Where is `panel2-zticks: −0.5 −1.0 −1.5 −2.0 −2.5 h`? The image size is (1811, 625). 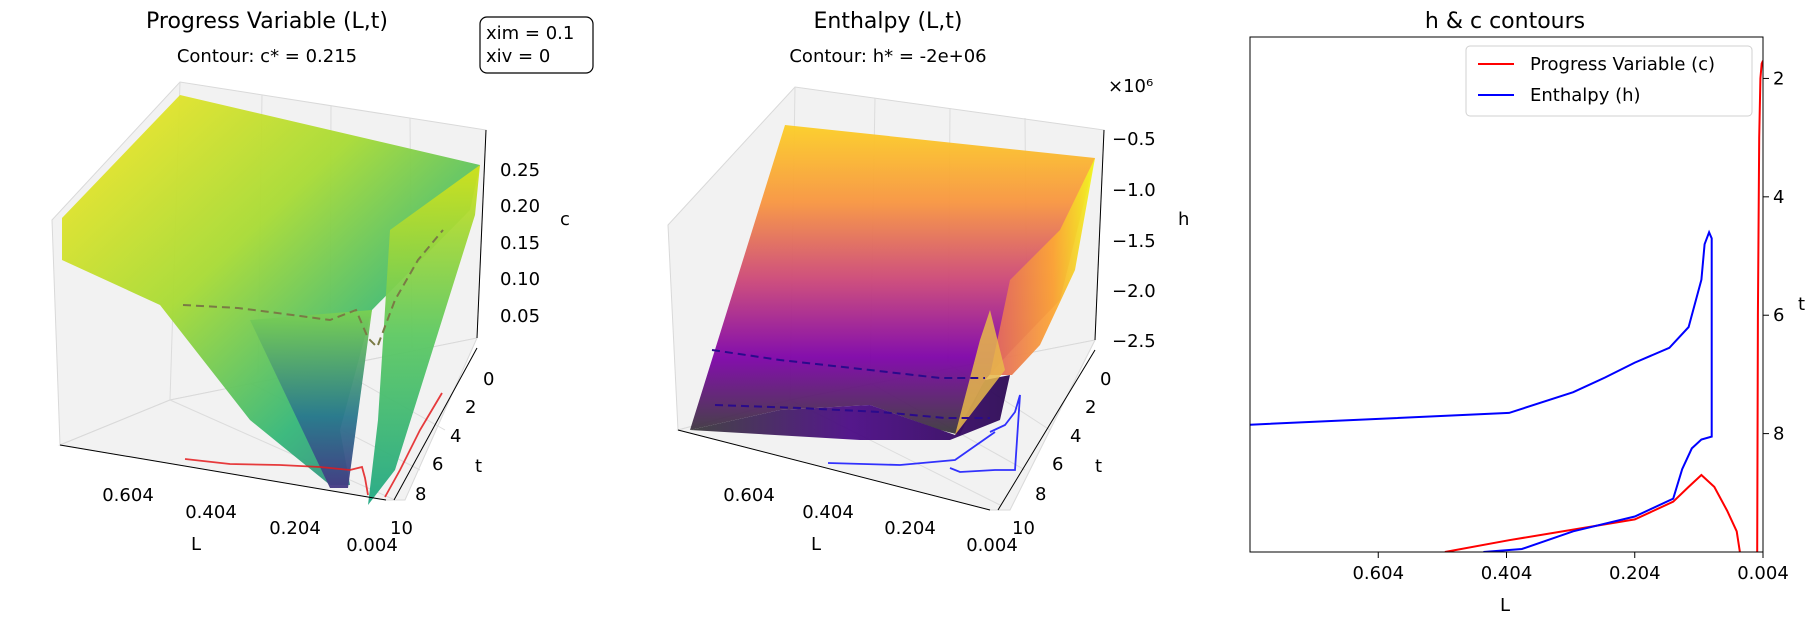 panel2-zticks: −0.5 −1.0 −1.5 −2.0 −2.5 h is located at coordinates (1150, 240).